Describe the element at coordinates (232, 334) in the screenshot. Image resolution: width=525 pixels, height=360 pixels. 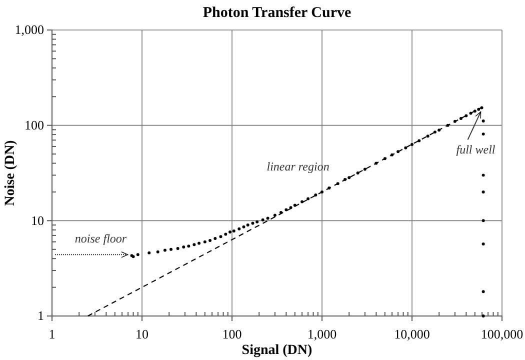
I see `x-tick-label: 100` at that location.